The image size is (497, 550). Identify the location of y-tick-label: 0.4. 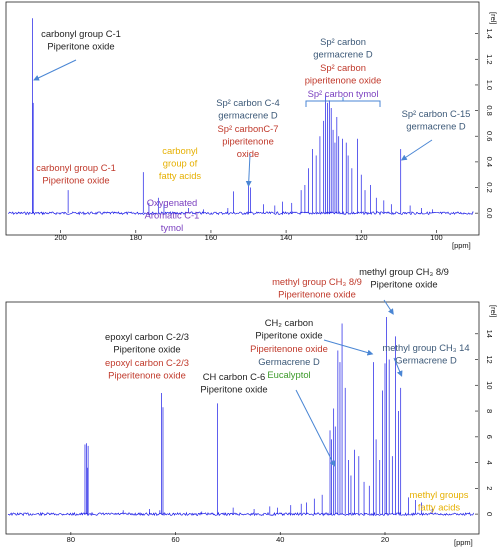
(489, 162).